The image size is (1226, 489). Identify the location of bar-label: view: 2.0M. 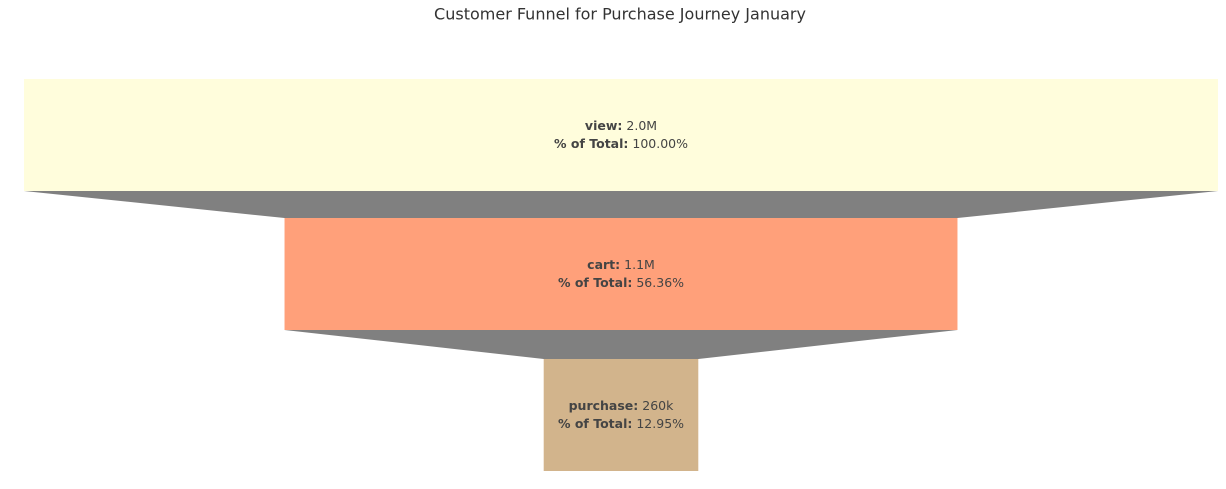
(621, 125).